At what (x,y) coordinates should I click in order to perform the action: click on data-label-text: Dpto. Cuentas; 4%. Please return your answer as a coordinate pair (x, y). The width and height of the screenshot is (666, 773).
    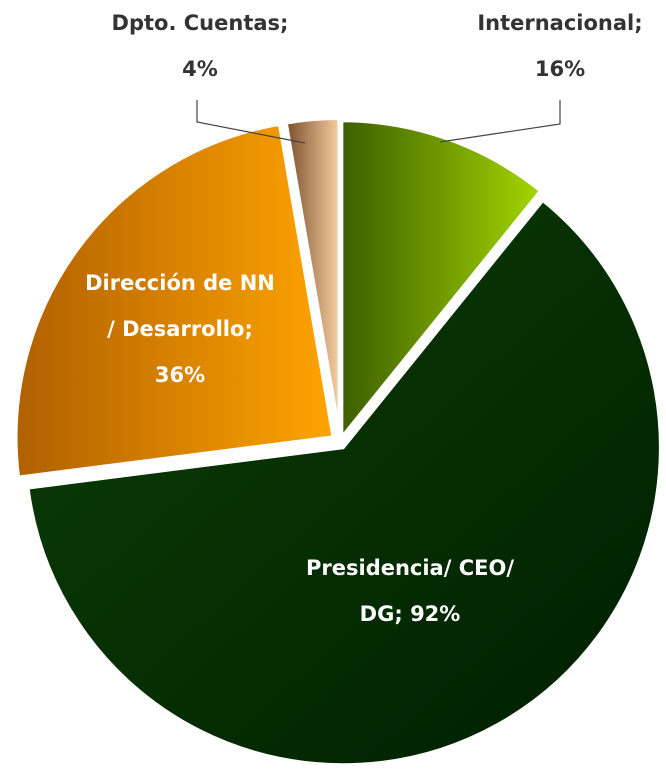
    Looking at the image, I should click on (200, 46).